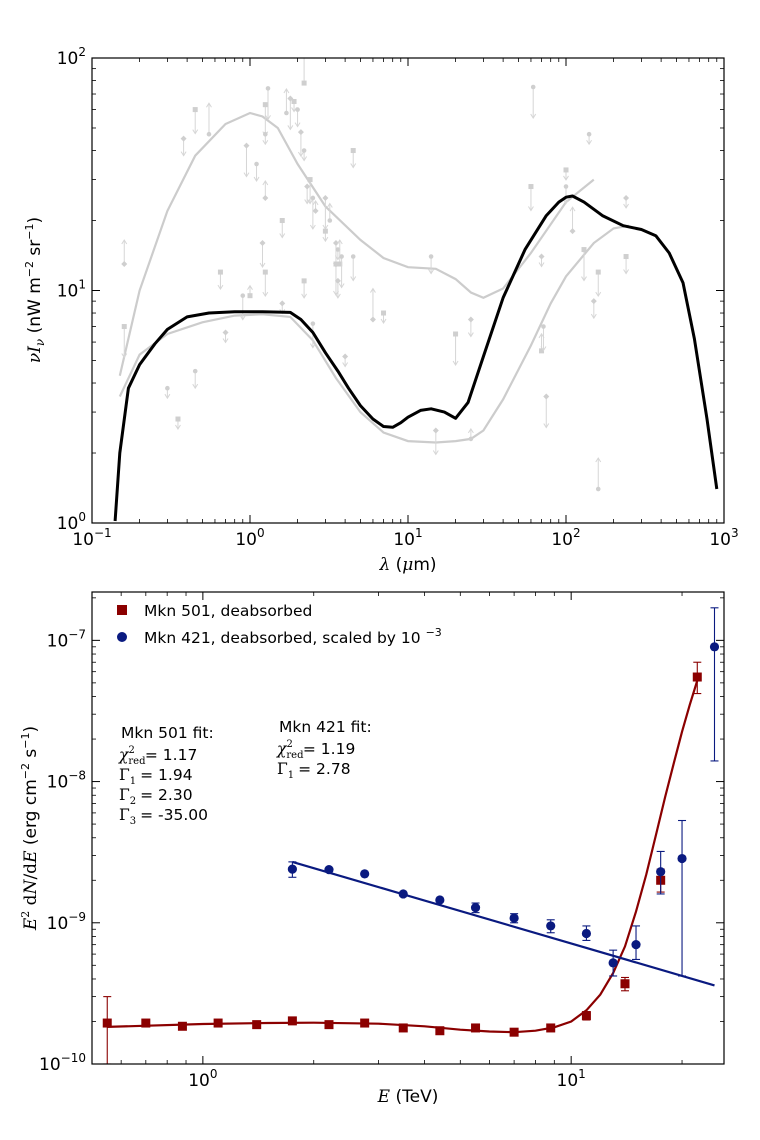  I want to click on y-tick-label: 10⁻⁷, so click(66, 639).